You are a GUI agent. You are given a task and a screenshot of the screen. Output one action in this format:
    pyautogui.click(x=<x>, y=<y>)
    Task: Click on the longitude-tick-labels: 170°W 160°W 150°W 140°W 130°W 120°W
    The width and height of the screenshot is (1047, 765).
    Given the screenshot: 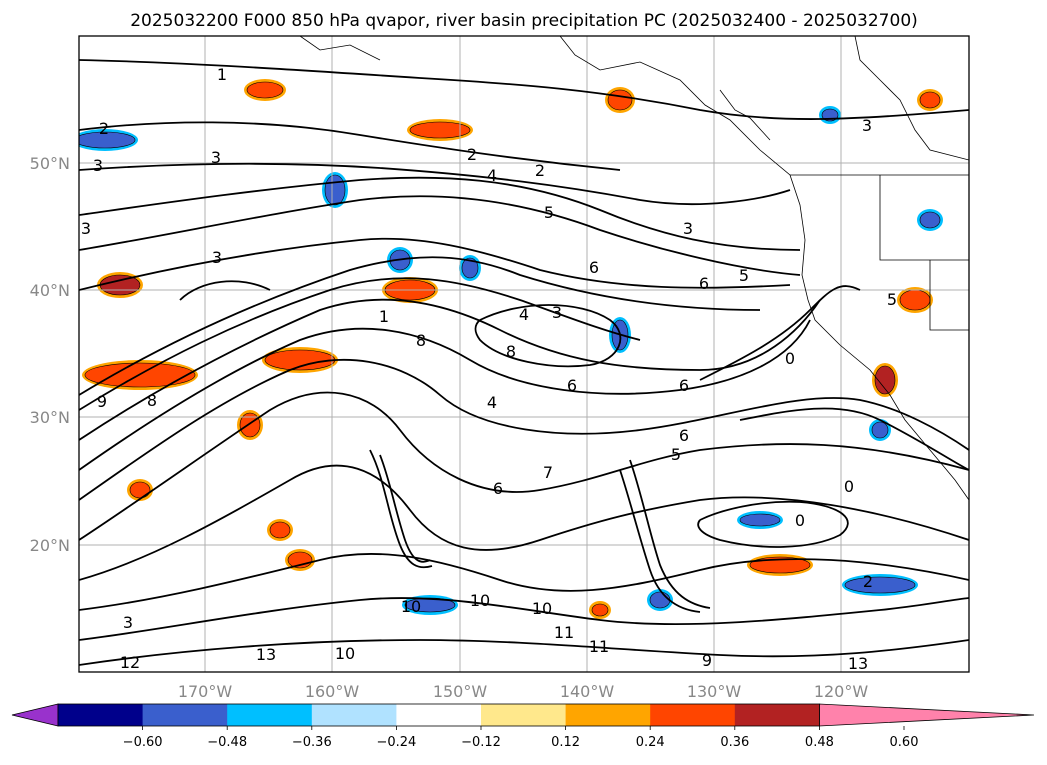 What is the action you would take?
    pyautogui.click(x=523, y=691)
    